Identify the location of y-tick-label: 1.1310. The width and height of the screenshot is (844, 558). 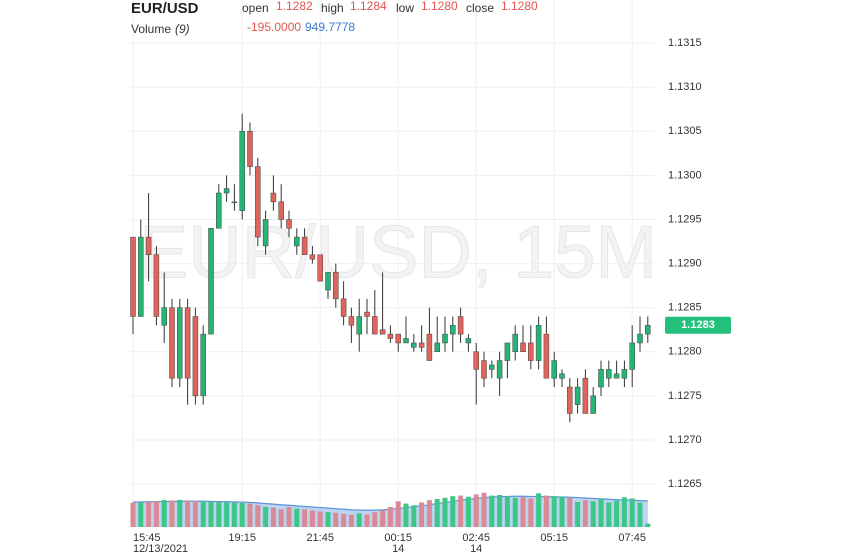
(685, 87).